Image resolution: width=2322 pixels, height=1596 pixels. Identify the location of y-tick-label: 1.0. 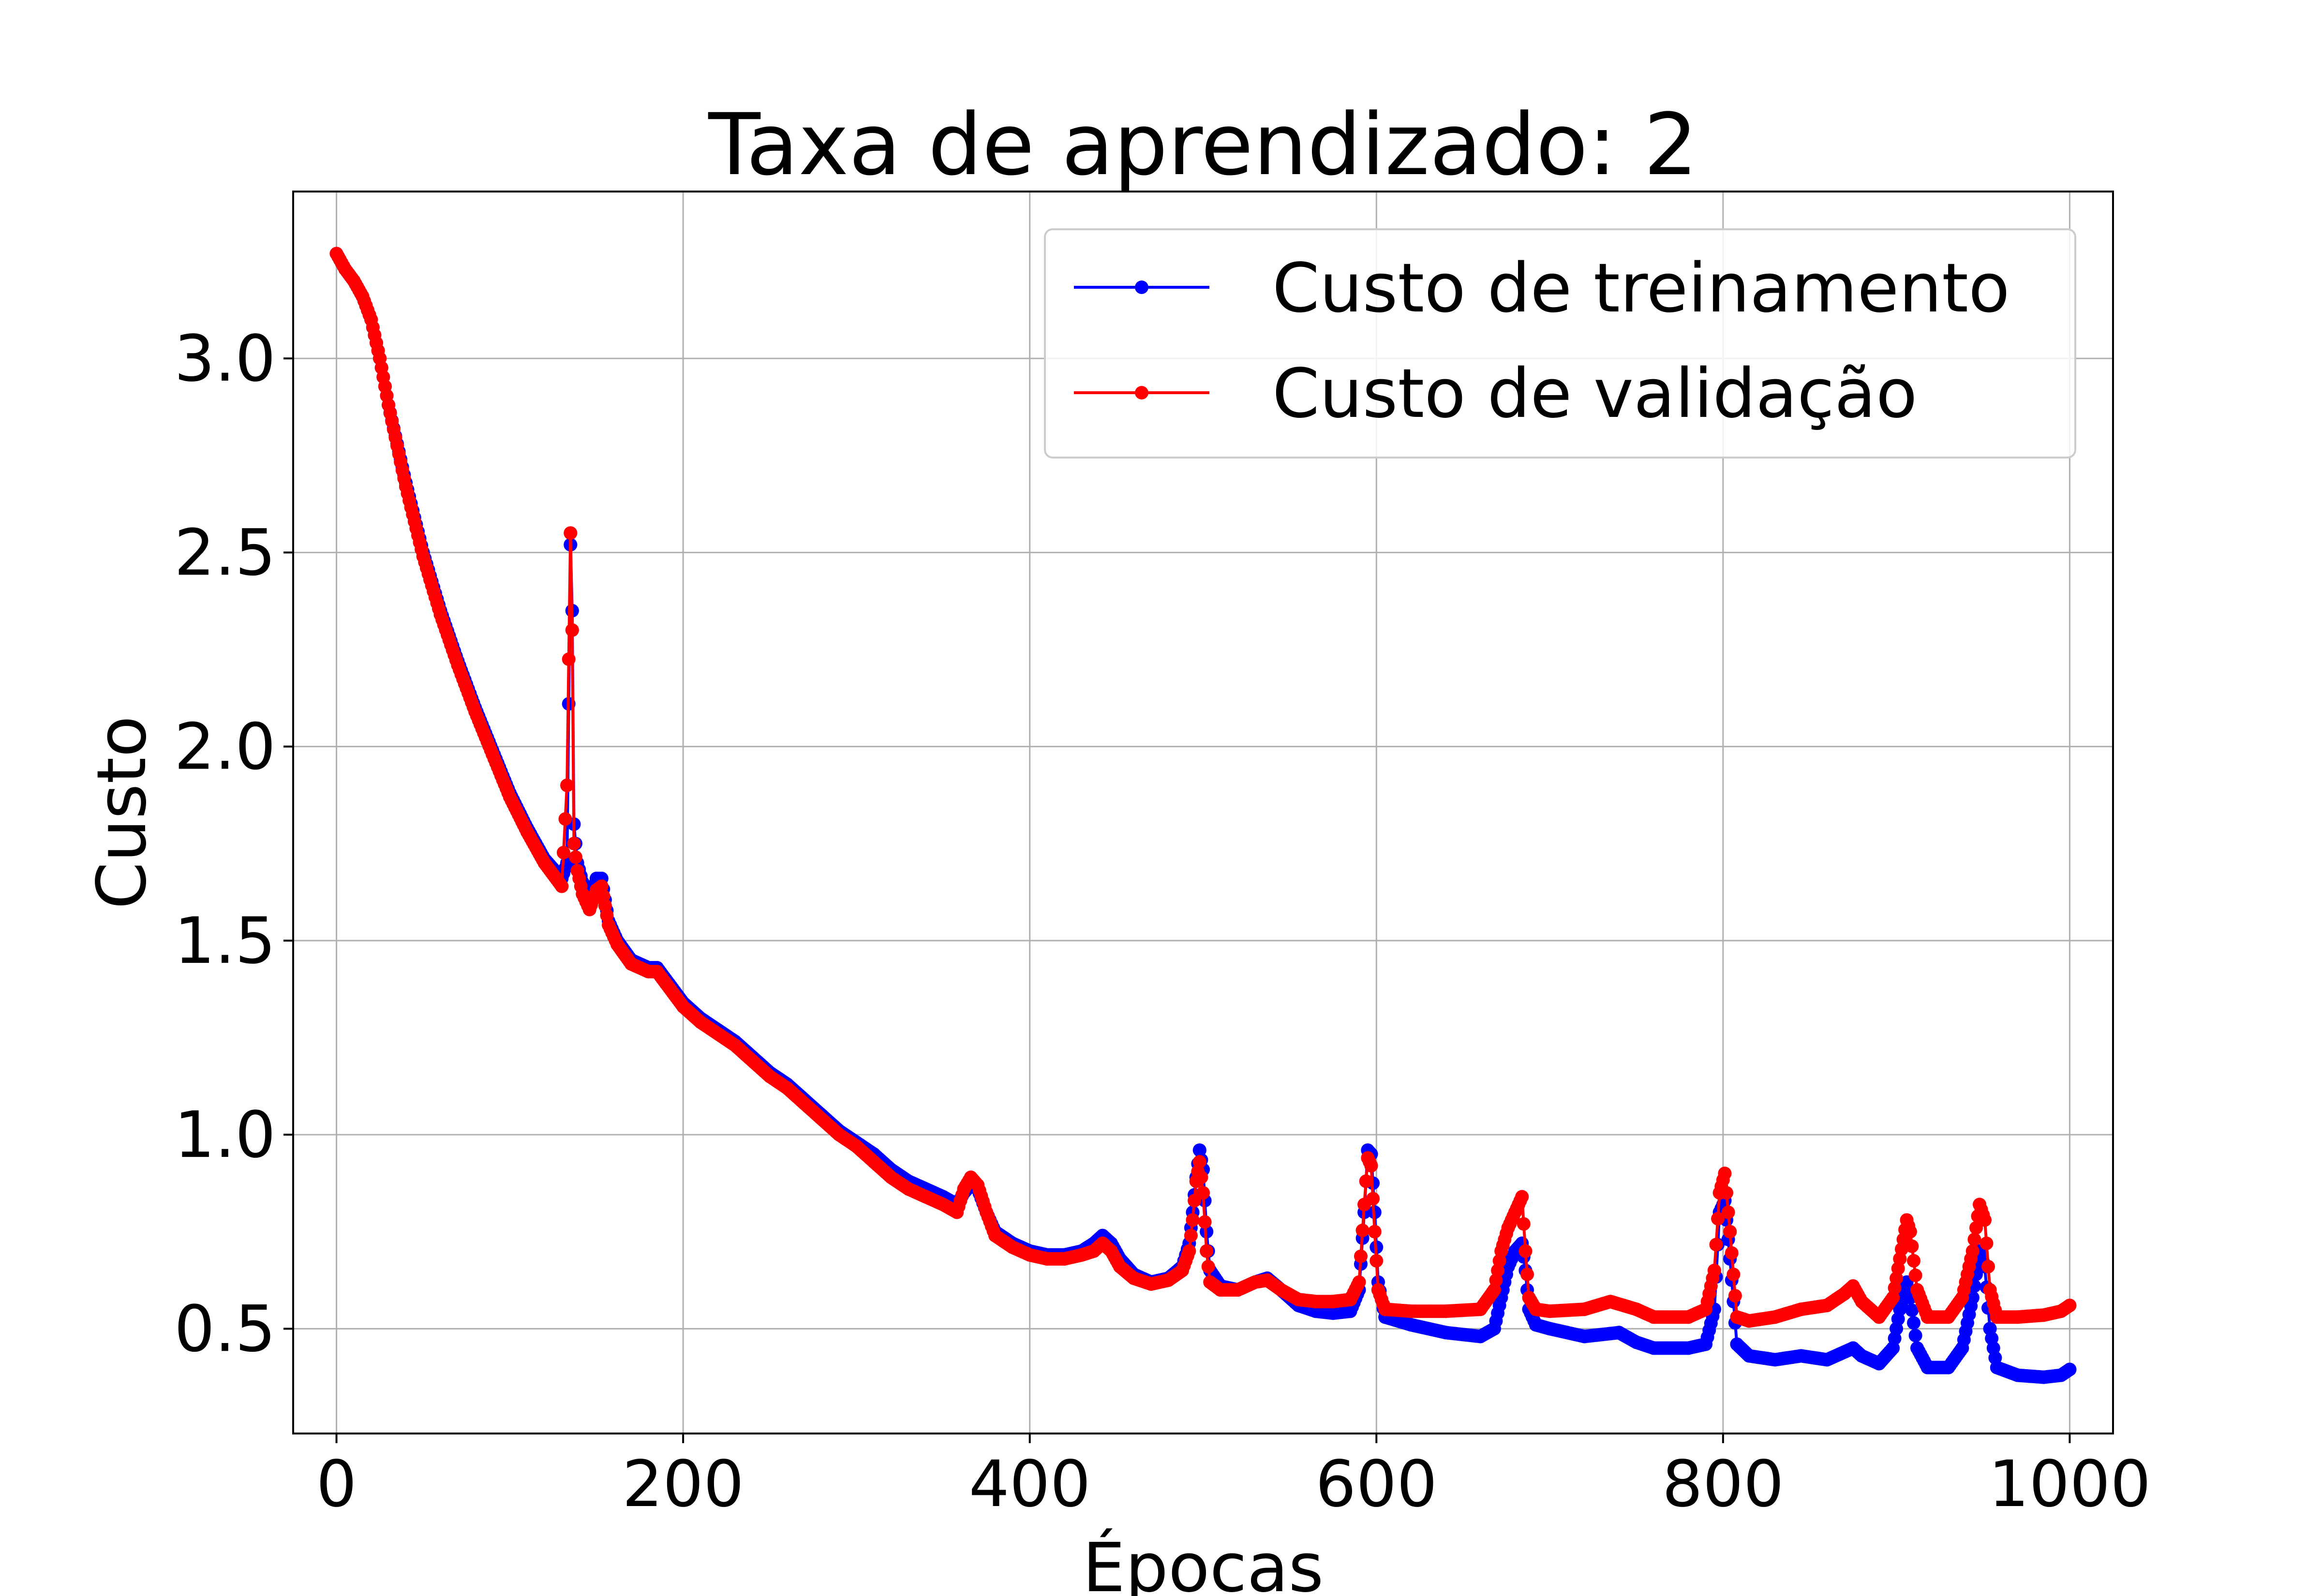
(225, 1135).